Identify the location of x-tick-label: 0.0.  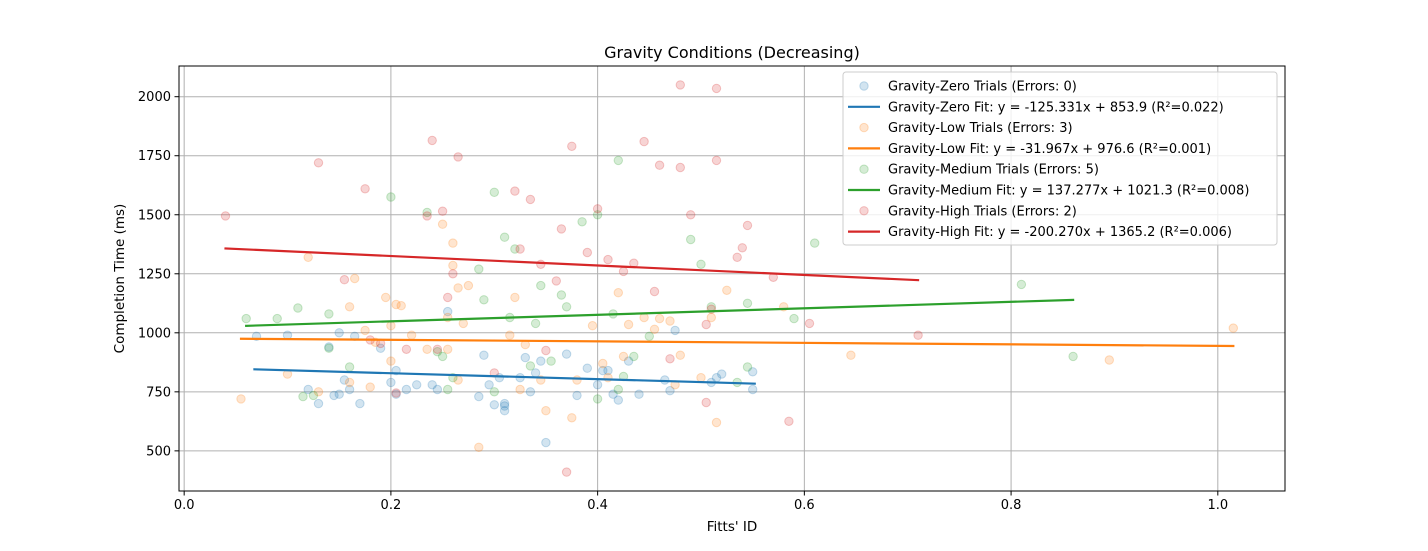
(184, 505).